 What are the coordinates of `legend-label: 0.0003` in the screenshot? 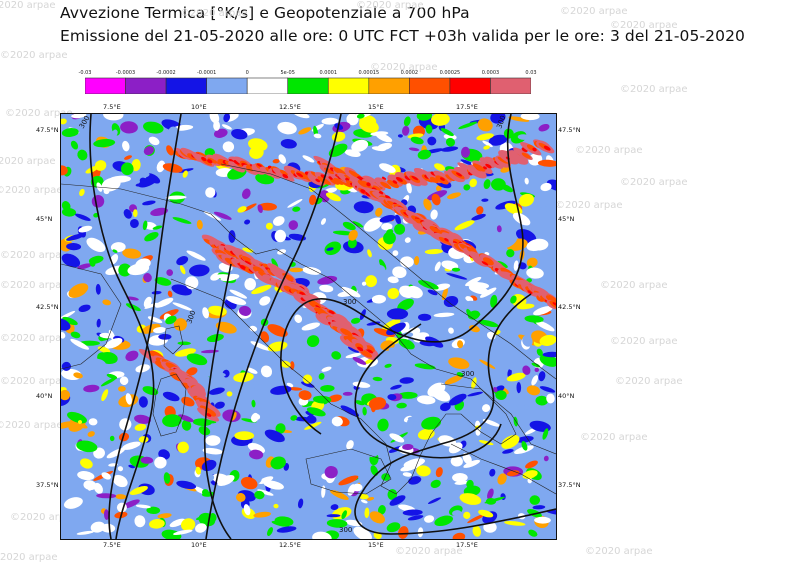 It's located at (490, 73).